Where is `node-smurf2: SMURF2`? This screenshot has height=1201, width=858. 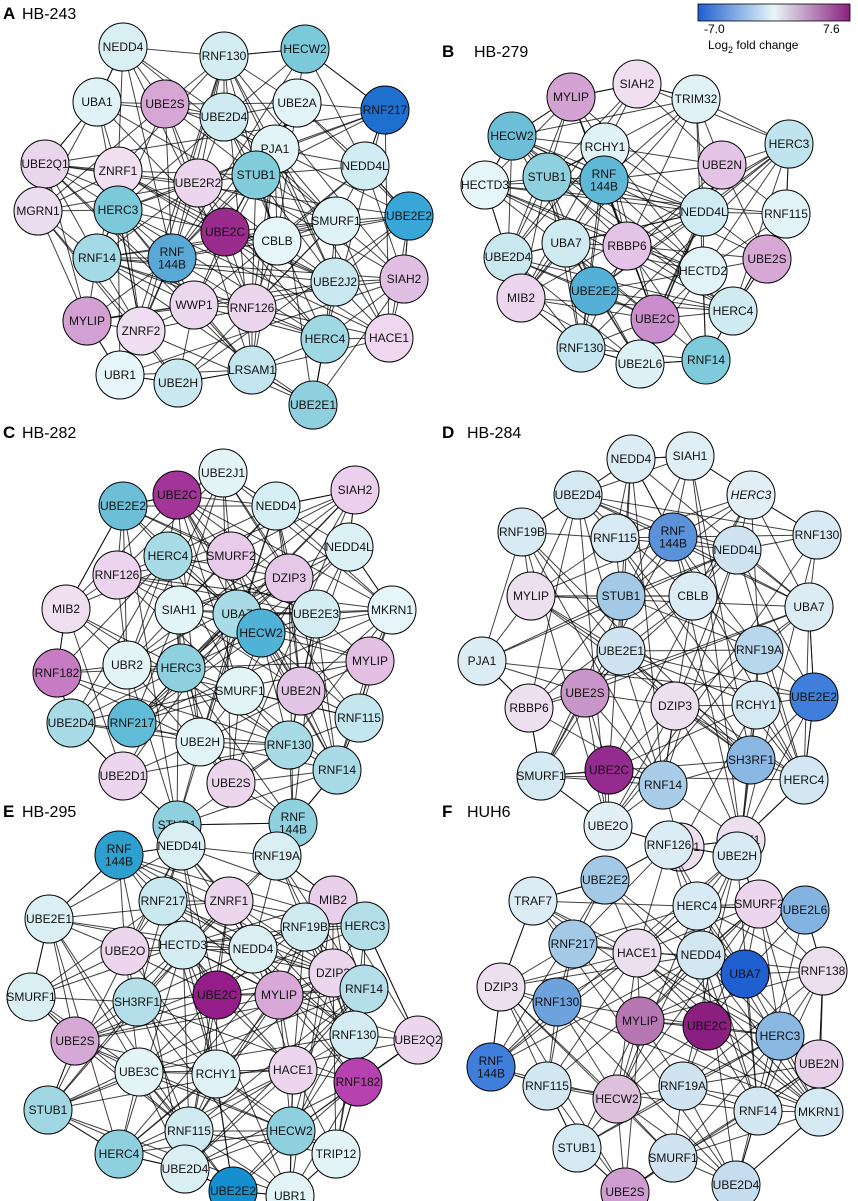 node-smurf2: SMURF2 is located at coordinates (759, 904).